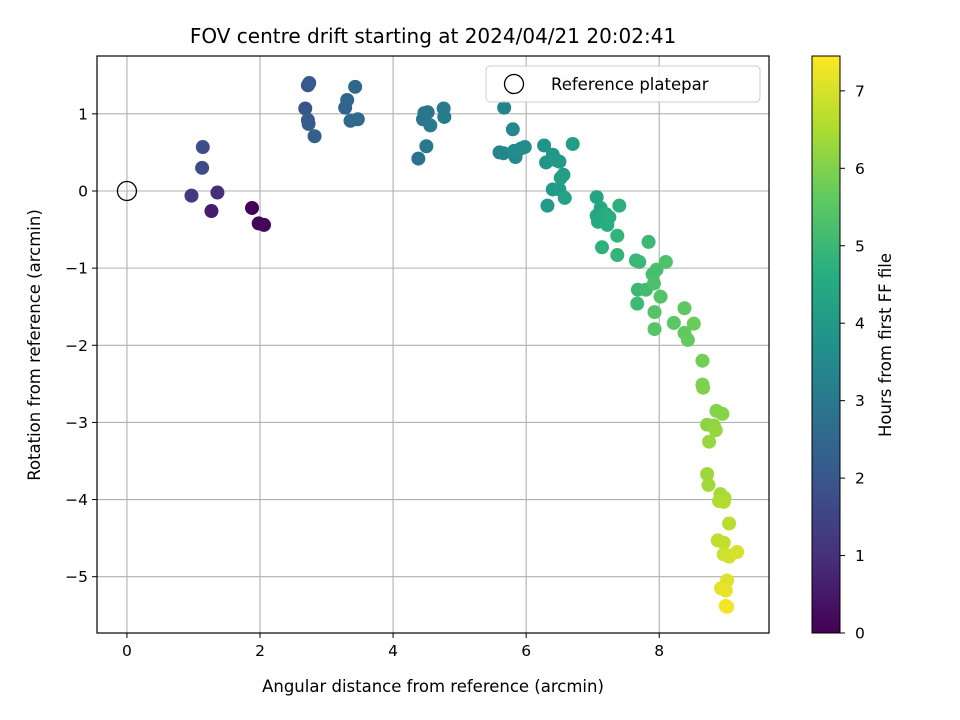 The height and width of the screenshot is (720, 960). What do you see at coordinates (885, 345) in the screenshot?
I see `colorbar-label: Hours from first FF file` at bounding box center [885, 345].